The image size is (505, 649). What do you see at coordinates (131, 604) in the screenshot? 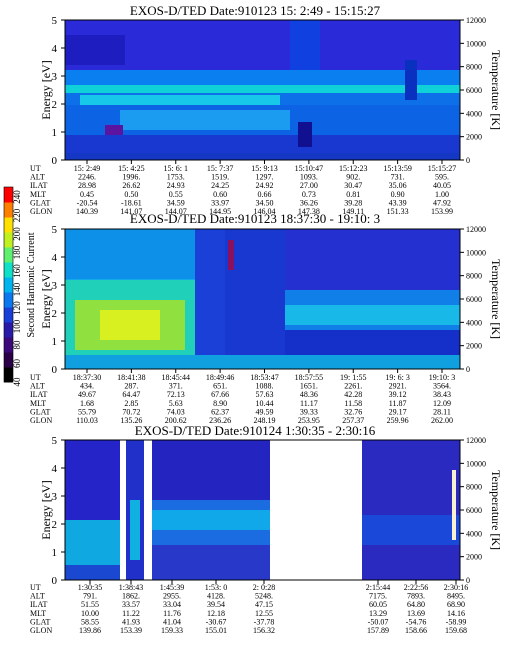
I see `column-value: 33.57` at bounding box center [131, 604].